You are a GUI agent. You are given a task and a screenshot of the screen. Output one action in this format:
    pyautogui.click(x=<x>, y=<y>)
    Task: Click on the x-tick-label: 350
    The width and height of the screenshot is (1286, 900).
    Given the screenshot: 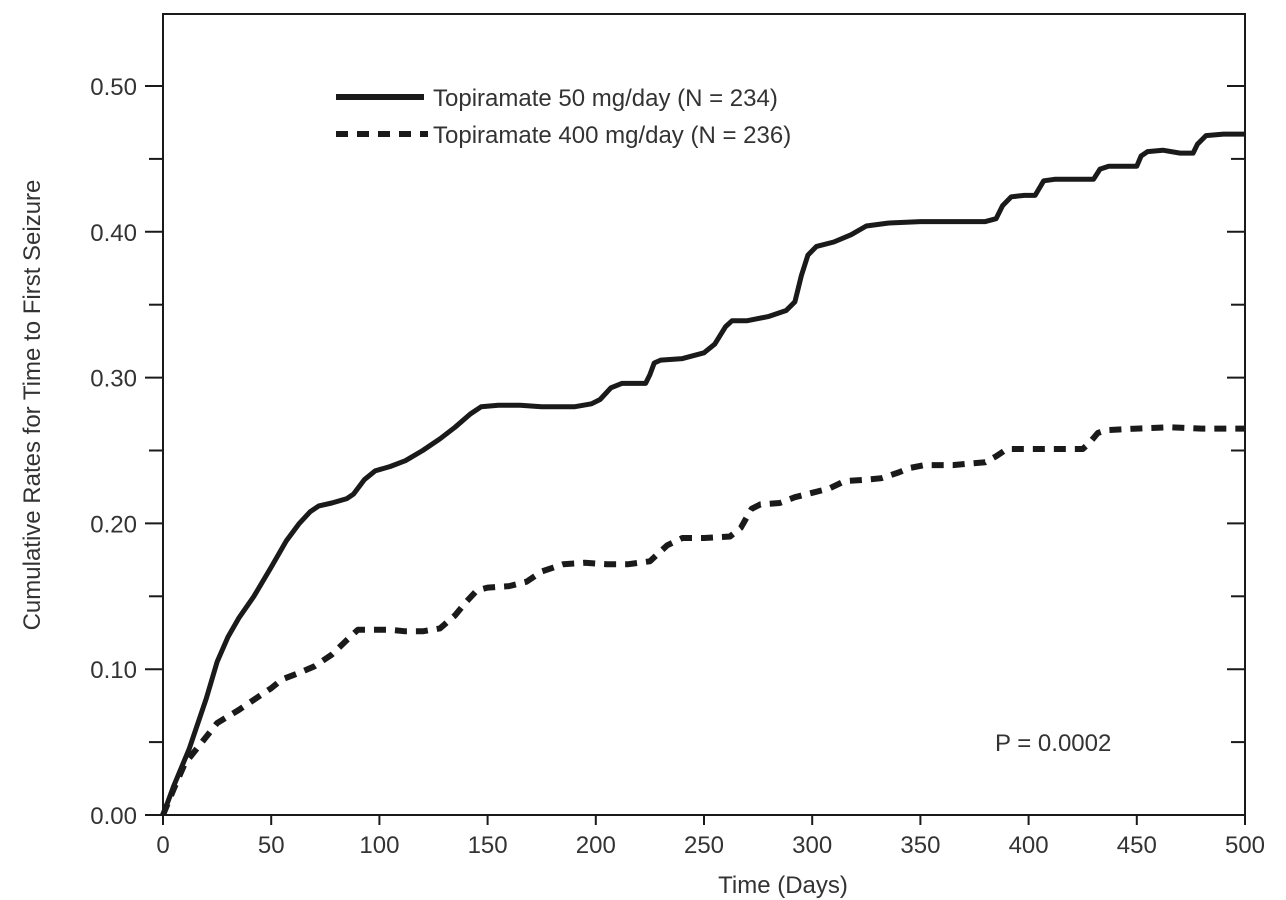 What is the action you would take?
    pyautogui.click(x=920, y=845)
    